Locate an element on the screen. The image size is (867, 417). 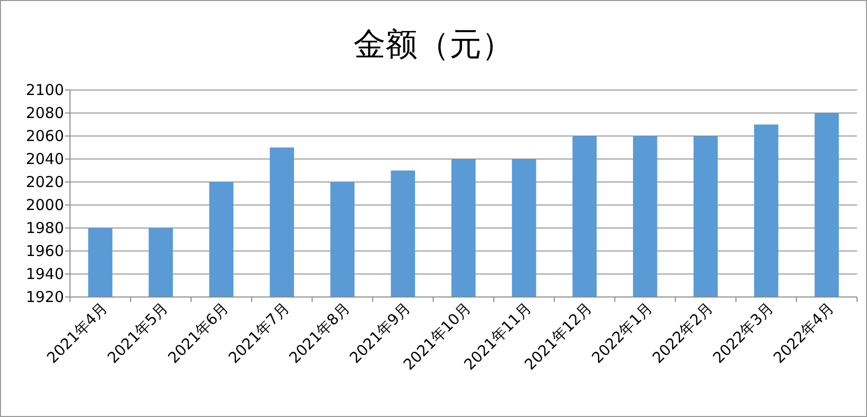
y-tick-label: 1920 is located at coordinates (45, 297).